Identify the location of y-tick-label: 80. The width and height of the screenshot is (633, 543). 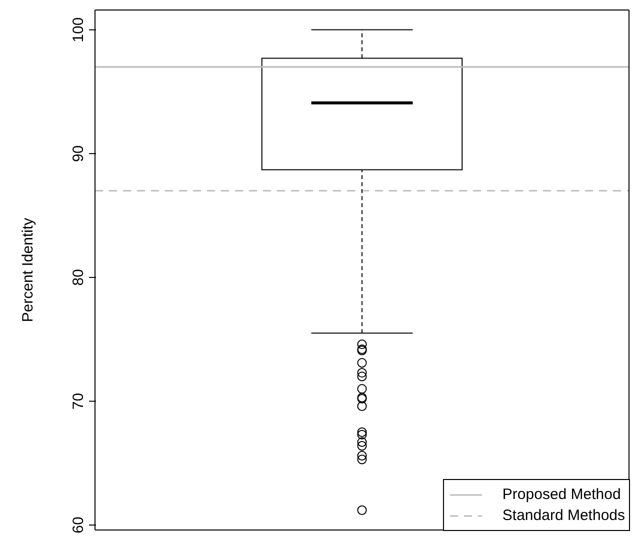
(78, 277).